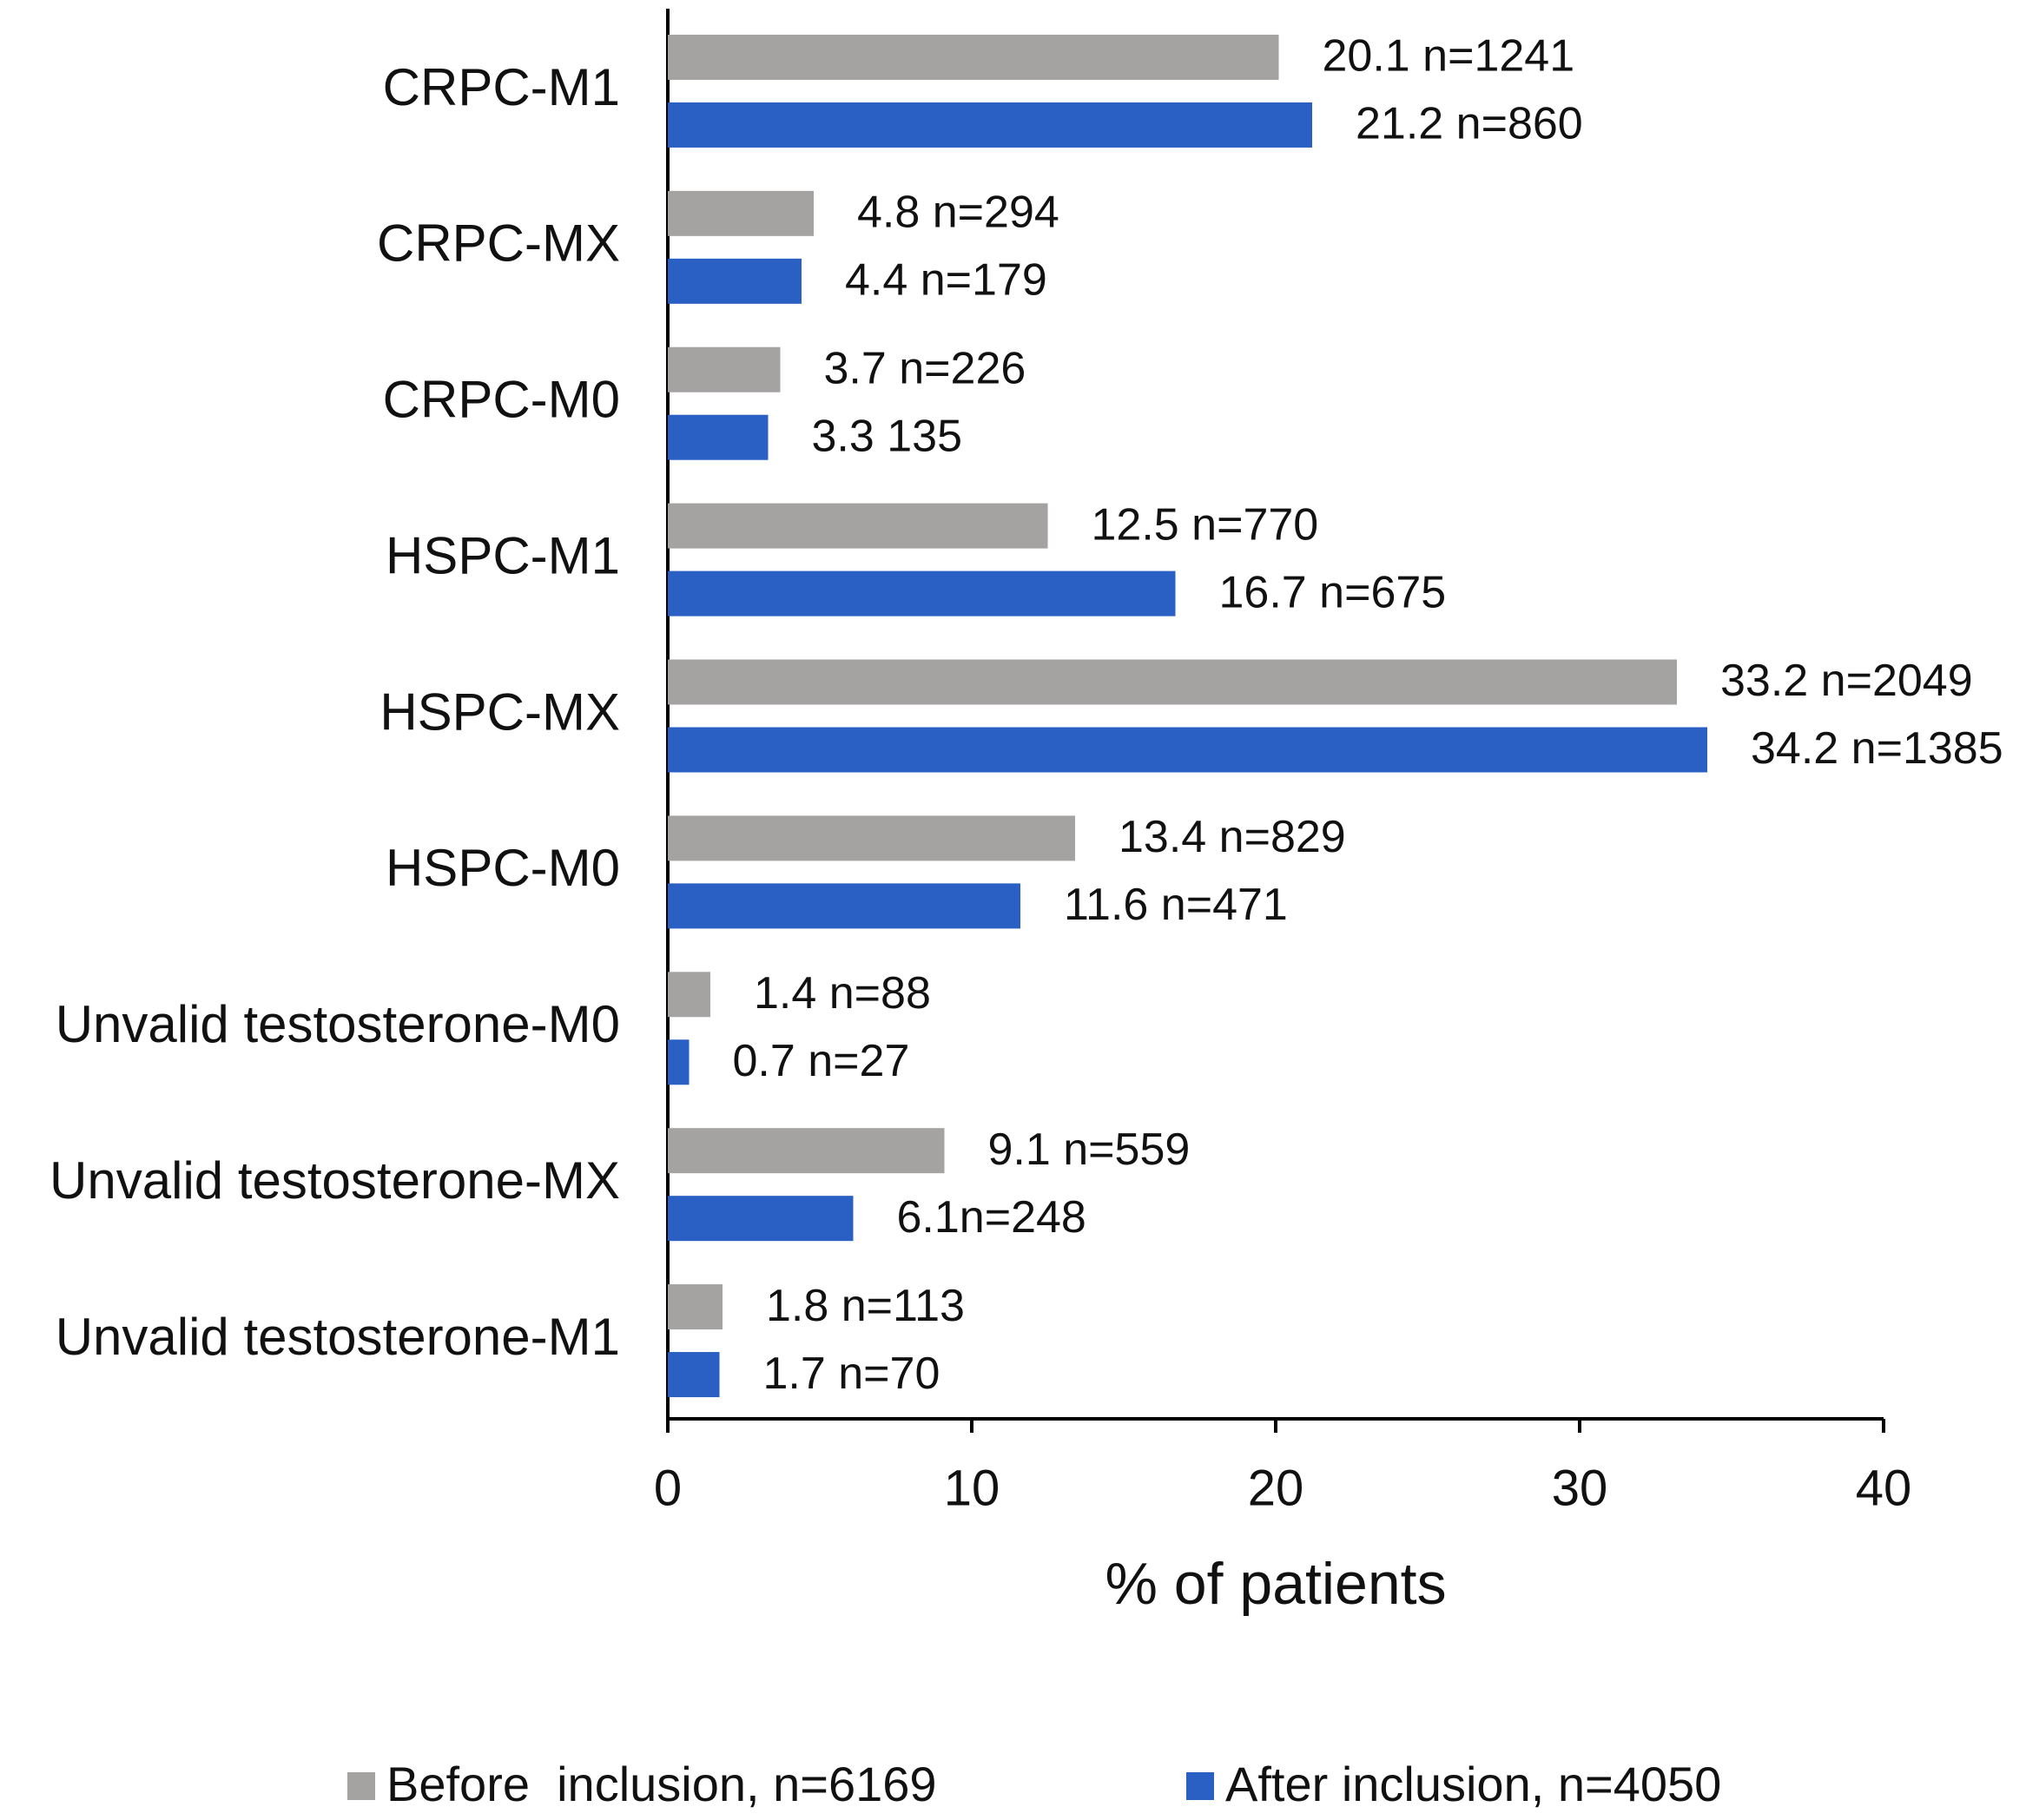 The image size is (2026, 1820). I want to click on value-label: 1.7 n=70, so click(851, 1374).